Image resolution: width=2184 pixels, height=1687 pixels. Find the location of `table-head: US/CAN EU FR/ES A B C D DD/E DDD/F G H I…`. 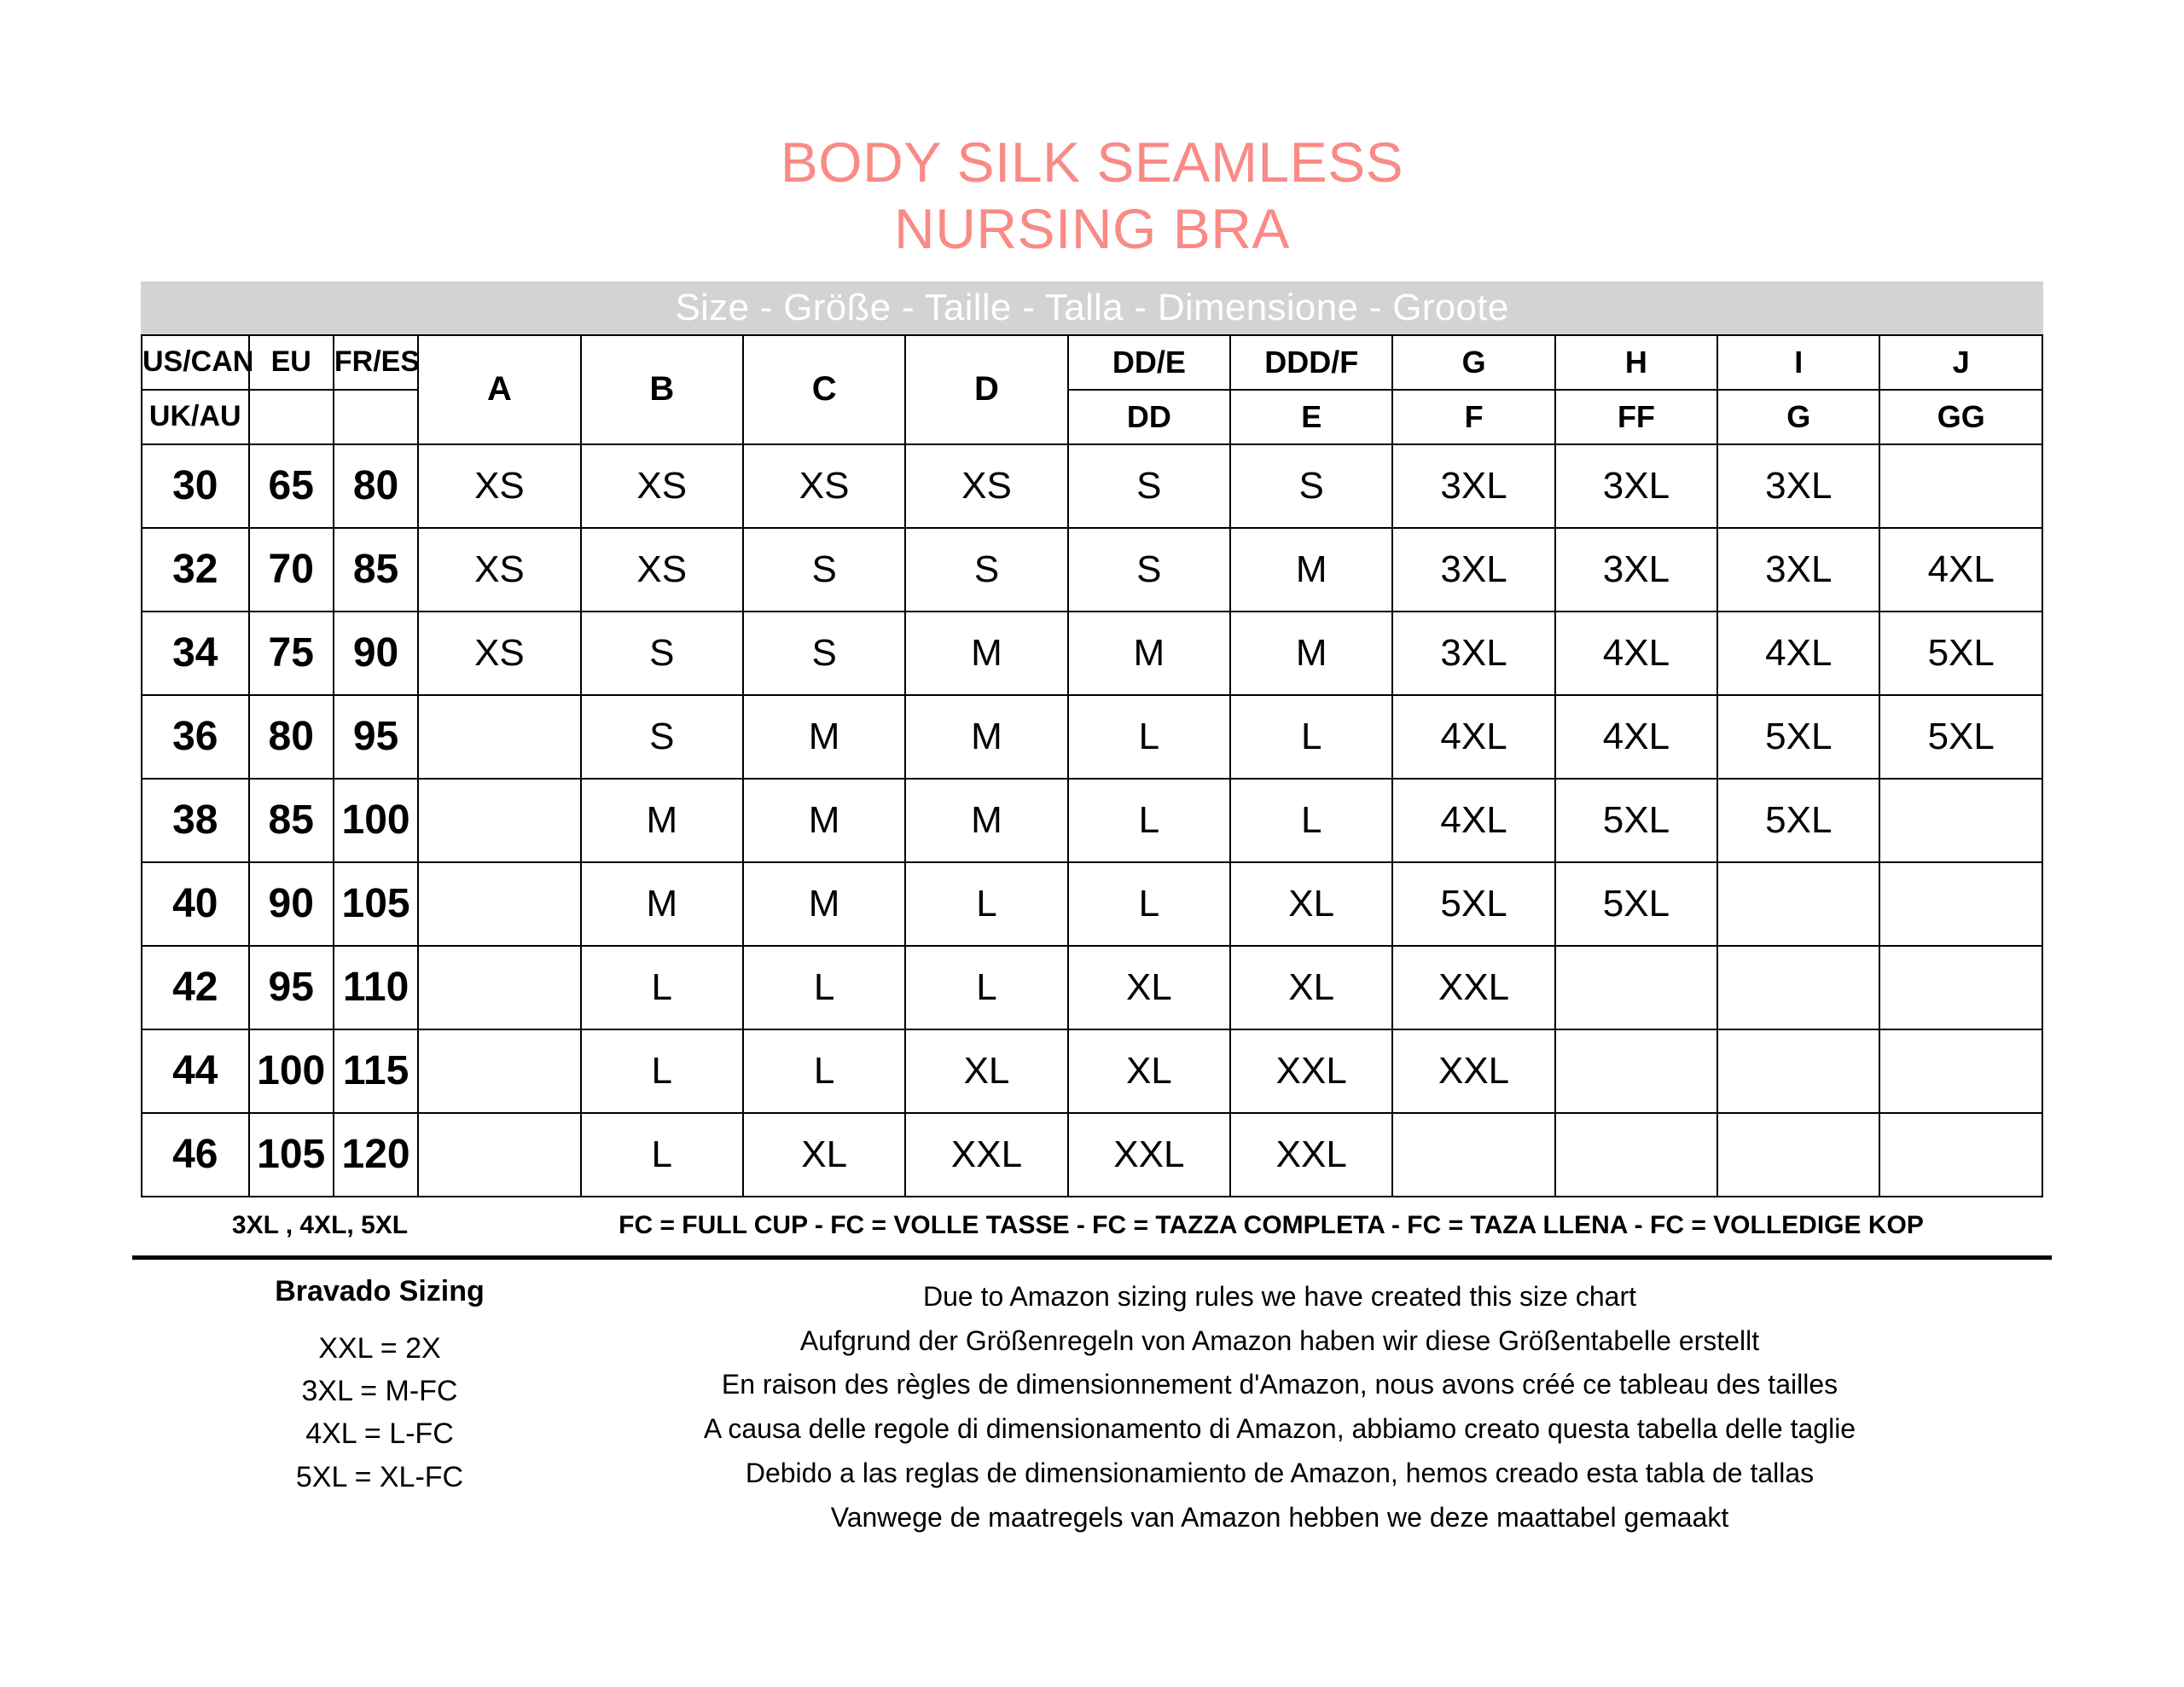

table-head: US/CAN EU FR/ES A B C D DD/E DDD/F G H I… is located at coordinates (1092, 389).